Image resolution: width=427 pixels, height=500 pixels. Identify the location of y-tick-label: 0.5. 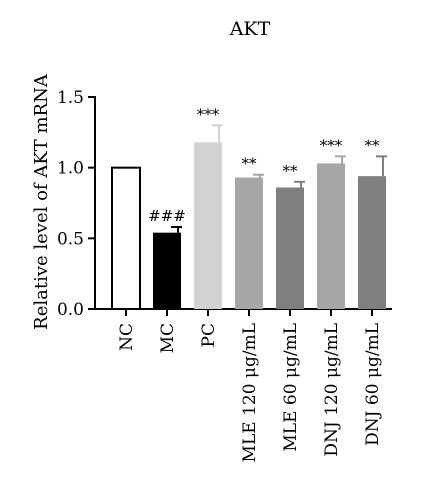
(70, 239).